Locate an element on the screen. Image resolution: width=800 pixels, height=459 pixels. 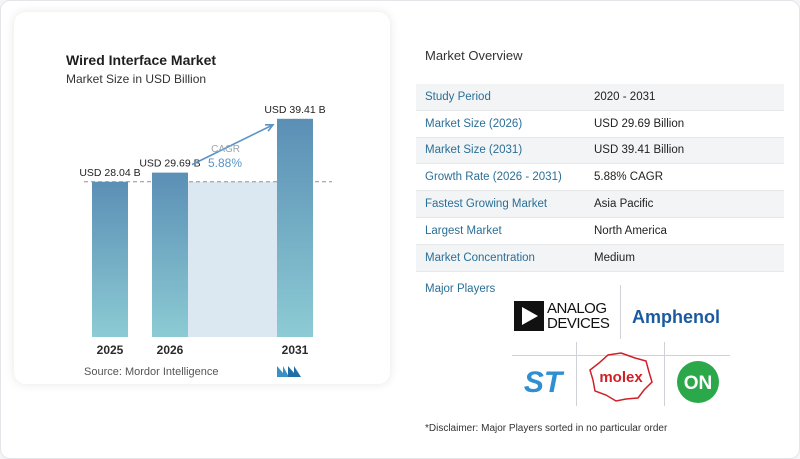
x-tick-2026: 2026 is located at coordinates (170, 350).